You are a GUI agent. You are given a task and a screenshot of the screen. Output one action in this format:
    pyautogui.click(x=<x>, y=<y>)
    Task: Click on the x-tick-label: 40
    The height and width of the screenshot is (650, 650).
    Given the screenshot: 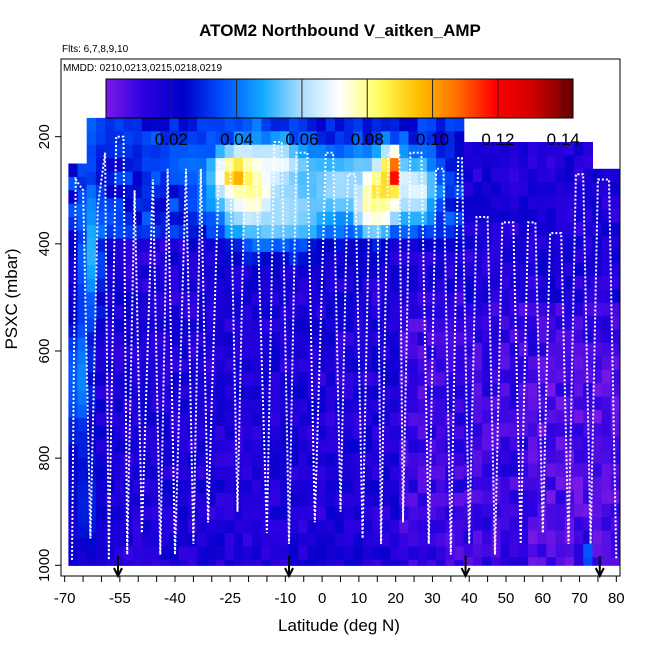 What is the action you would take?
    pyautogui.click(x=469, y=598)
    